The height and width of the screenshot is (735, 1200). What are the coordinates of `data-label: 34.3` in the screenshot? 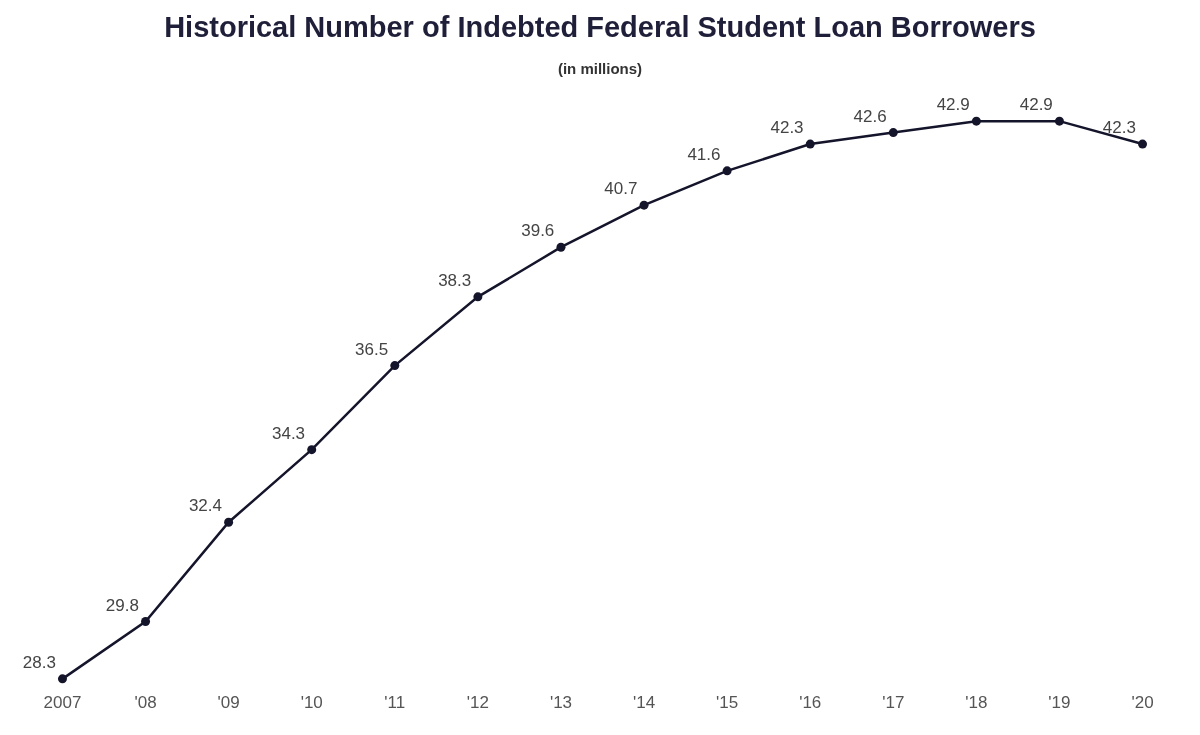 It's located at (288, 433).